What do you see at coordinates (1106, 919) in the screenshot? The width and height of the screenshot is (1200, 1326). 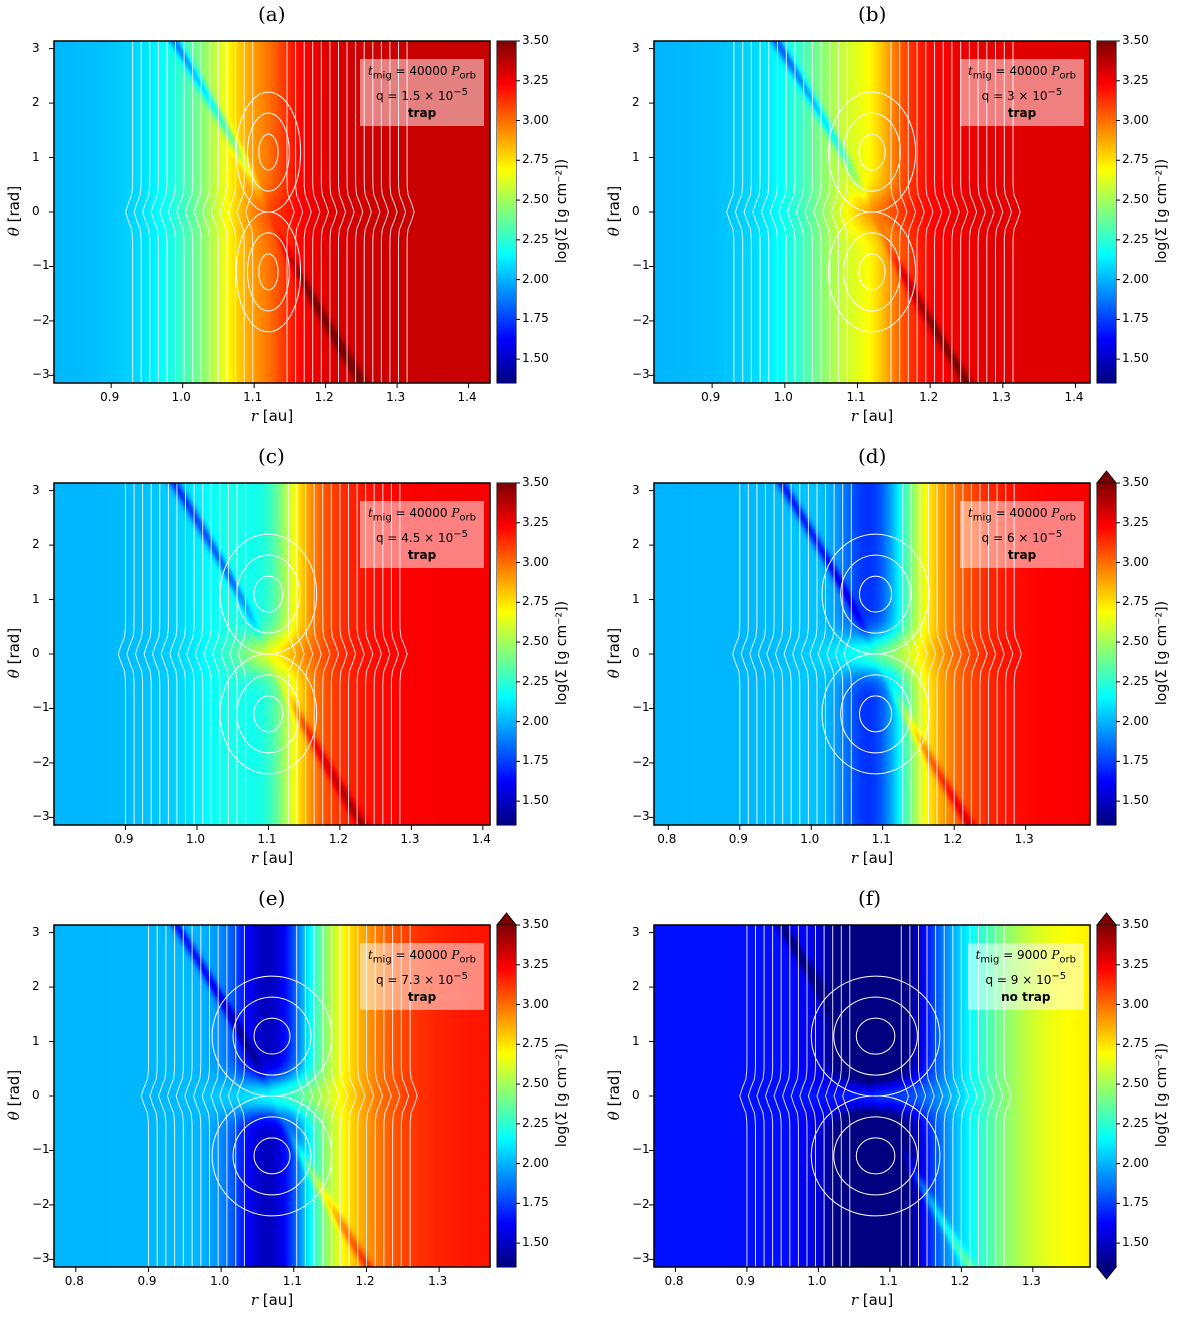 I see `colorbar-extend-max` at bounding box center [1106, 919].